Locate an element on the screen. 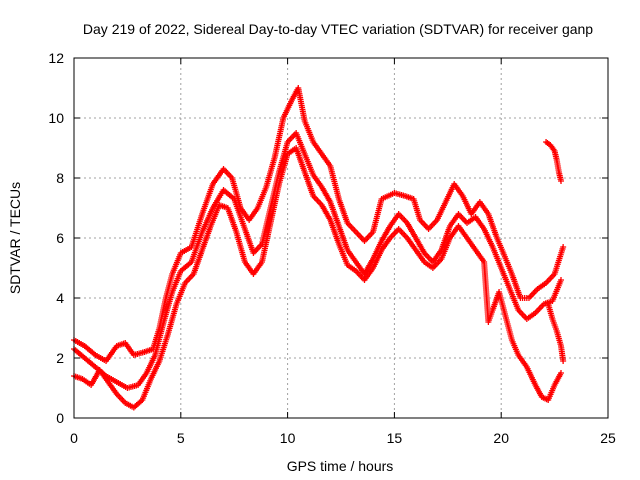 The image size is (640, 480). x-tick-label: 15 is located at coordinates (395, 438).